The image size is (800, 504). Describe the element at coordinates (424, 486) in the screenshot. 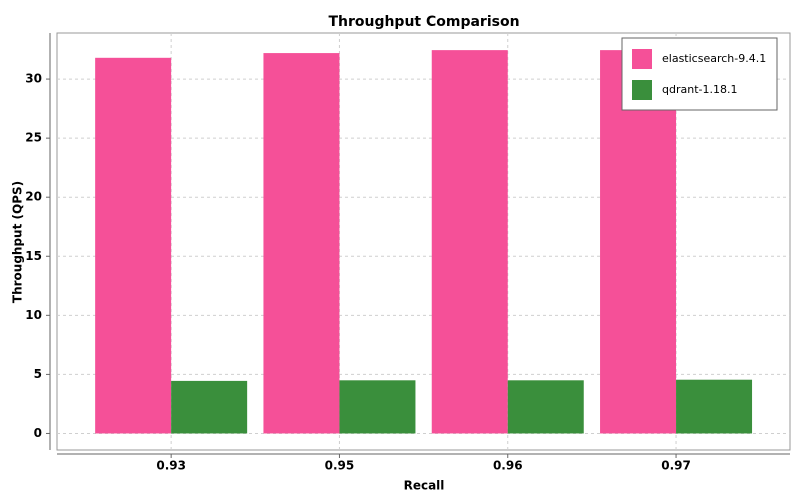

I see `x-axis-label: Recall` at that location.